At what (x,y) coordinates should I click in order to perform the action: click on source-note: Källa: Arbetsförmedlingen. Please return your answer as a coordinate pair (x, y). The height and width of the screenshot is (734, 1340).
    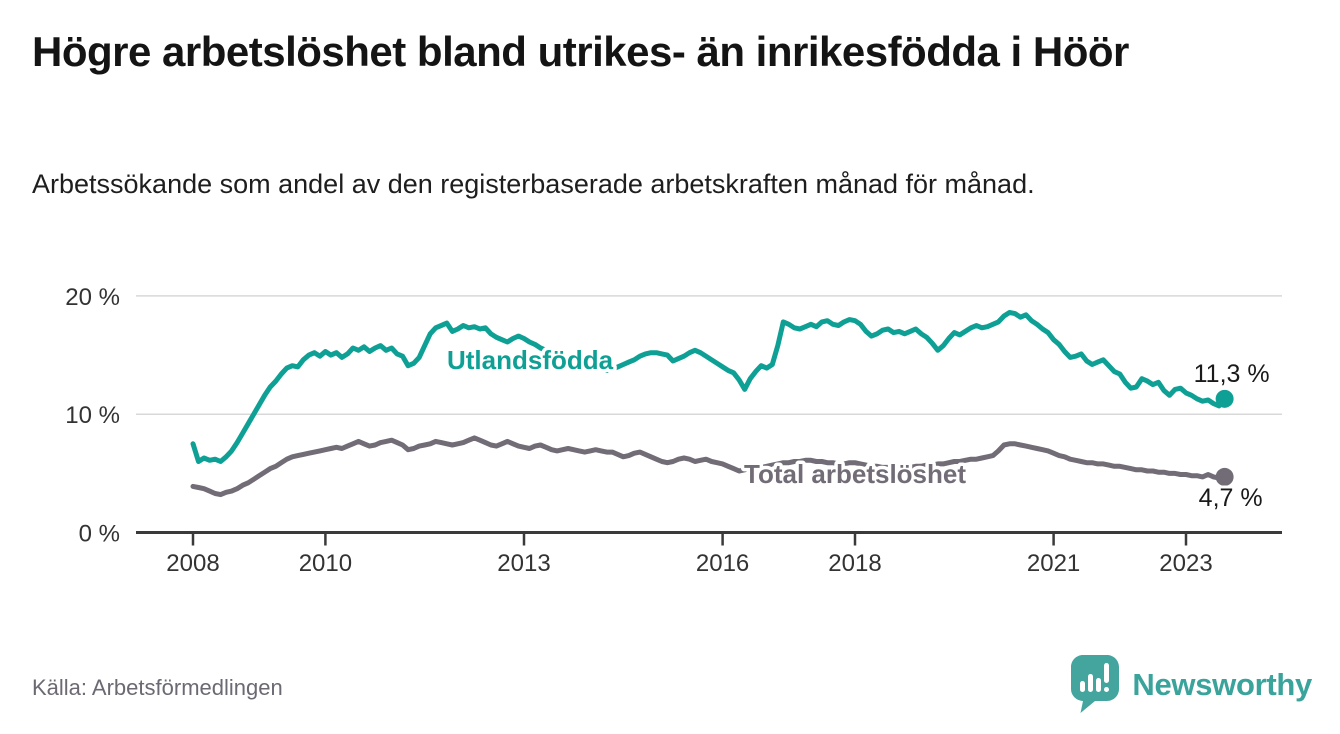
    Looking at the image, I should click on (157, 687).